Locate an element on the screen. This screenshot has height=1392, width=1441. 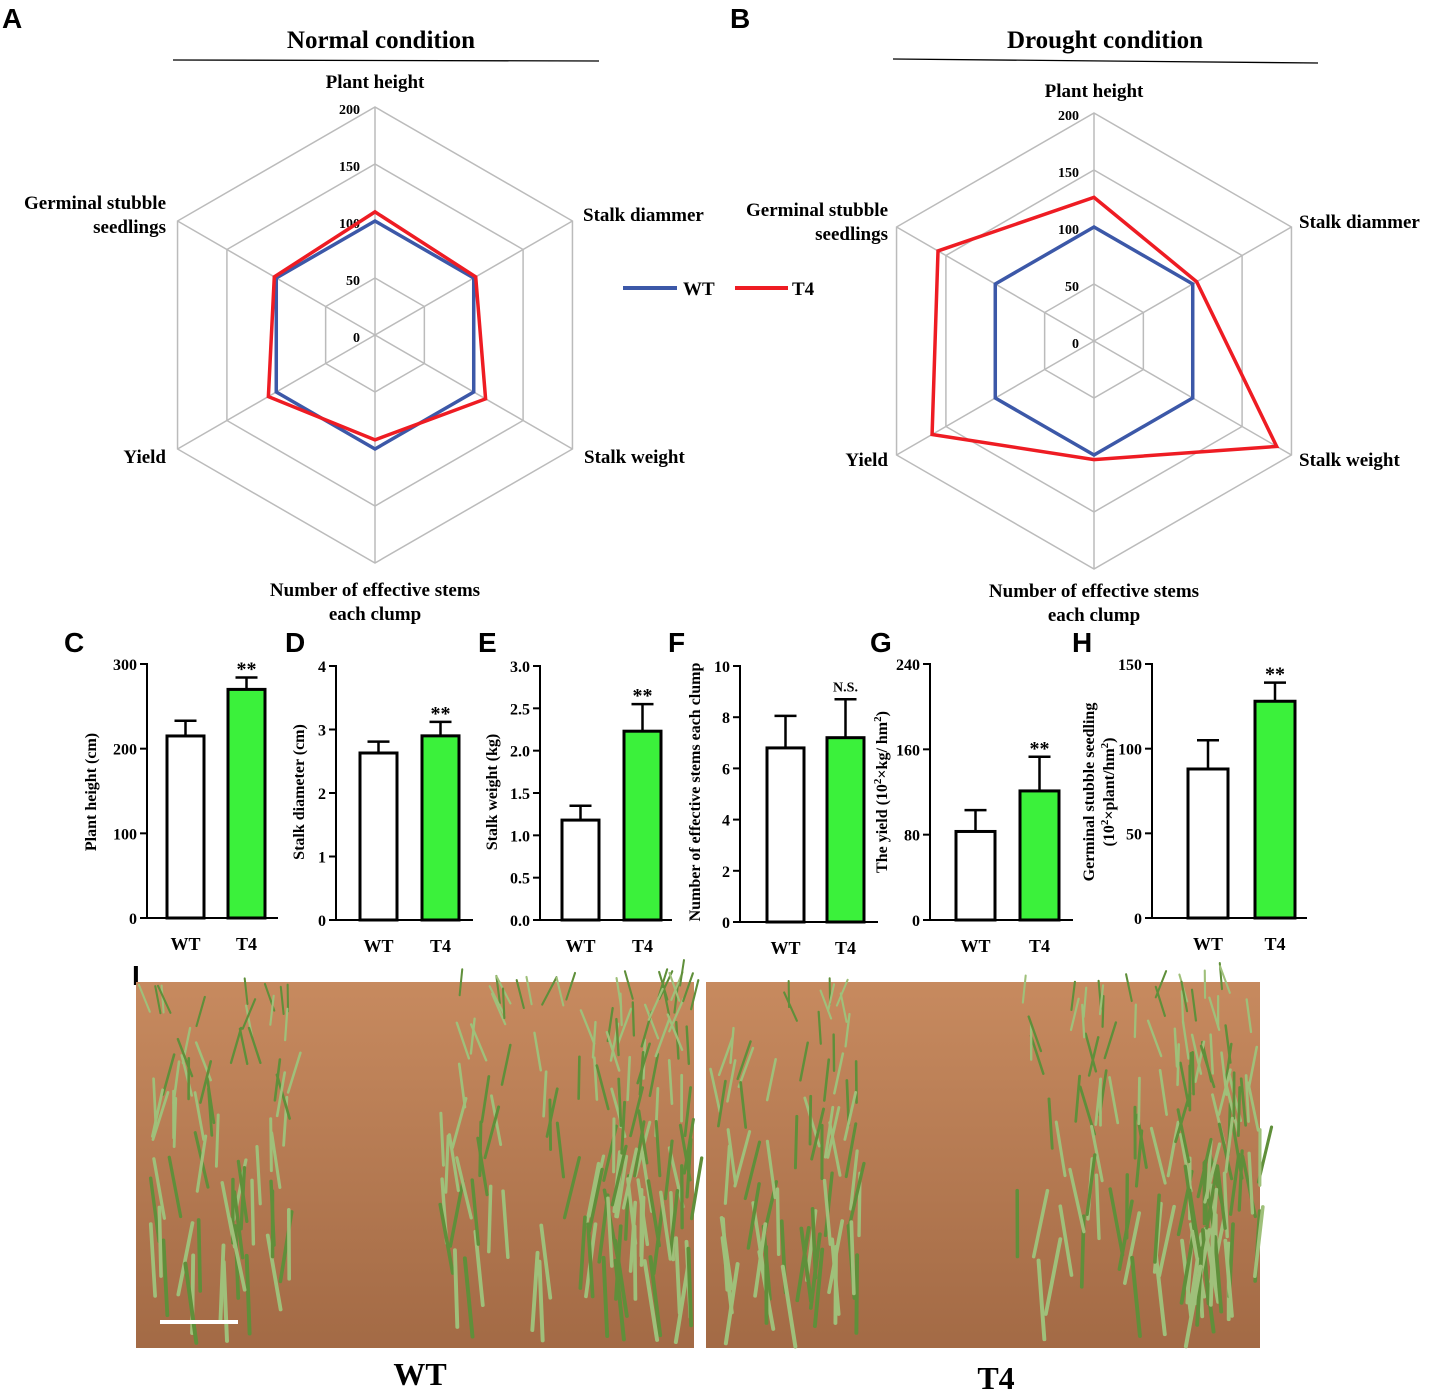
y-axis-label-part: ×plant/hm is located at coordinates (1109, 784).